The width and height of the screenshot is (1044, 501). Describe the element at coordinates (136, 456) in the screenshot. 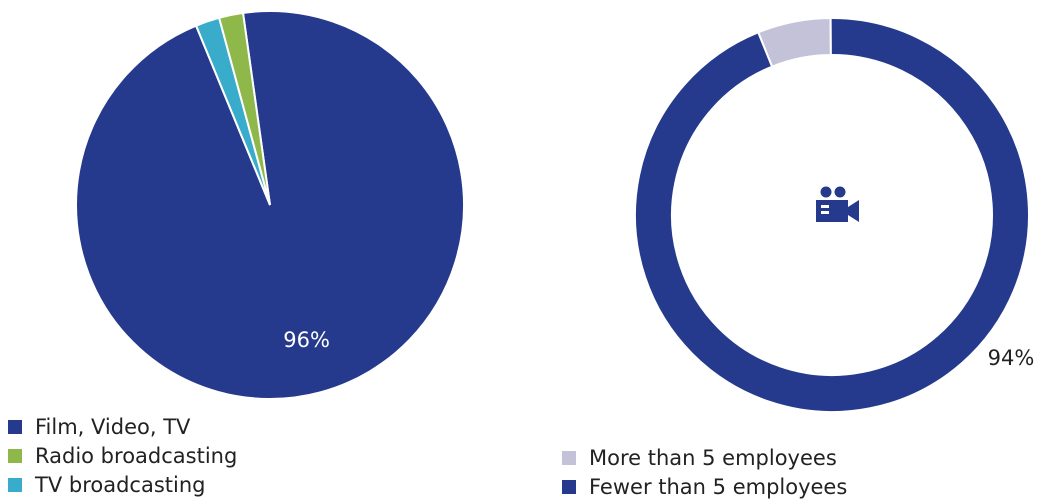

I see `legend-label: Radio broadcasting` at that location.